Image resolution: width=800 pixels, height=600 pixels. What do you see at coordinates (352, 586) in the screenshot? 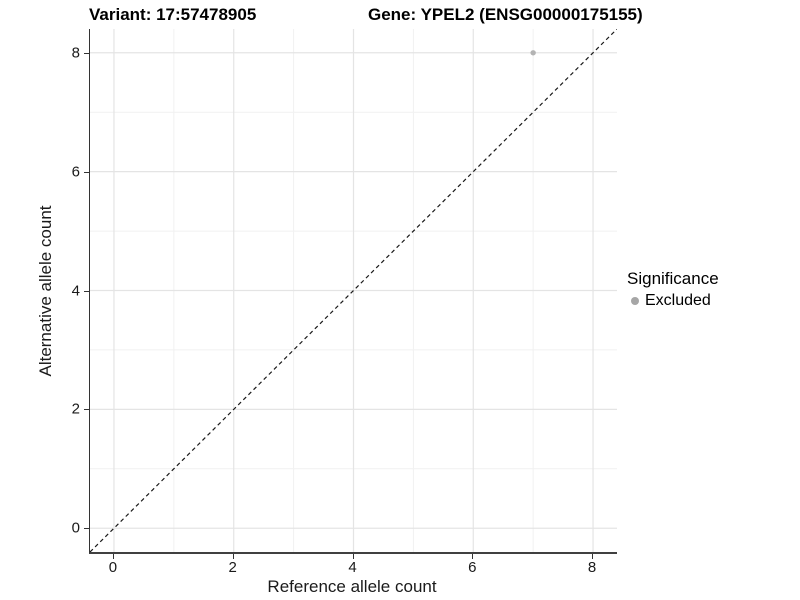
I see `x-axis-title: Reference allele count` at bounding box center [352, 586].